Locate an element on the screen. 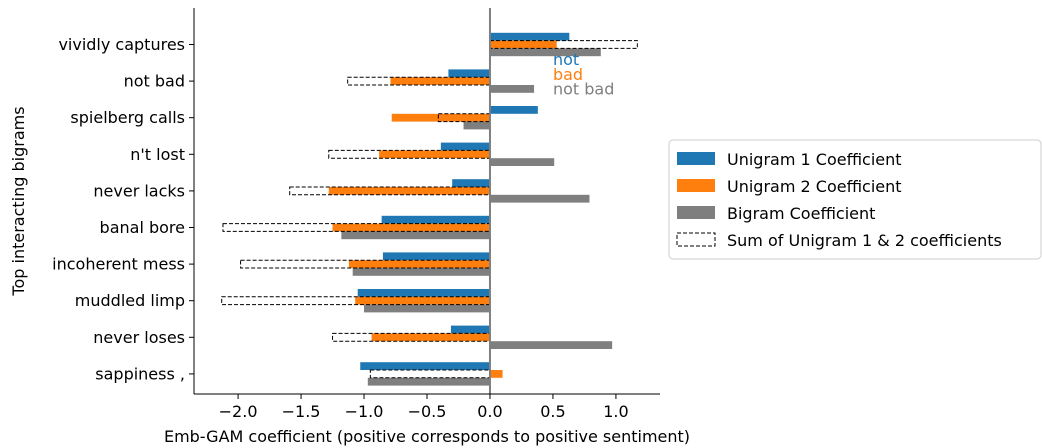 This screenshot has width=1042, height=448. x-tick-label-3: −1.0 is located at coordinates (364, 411).